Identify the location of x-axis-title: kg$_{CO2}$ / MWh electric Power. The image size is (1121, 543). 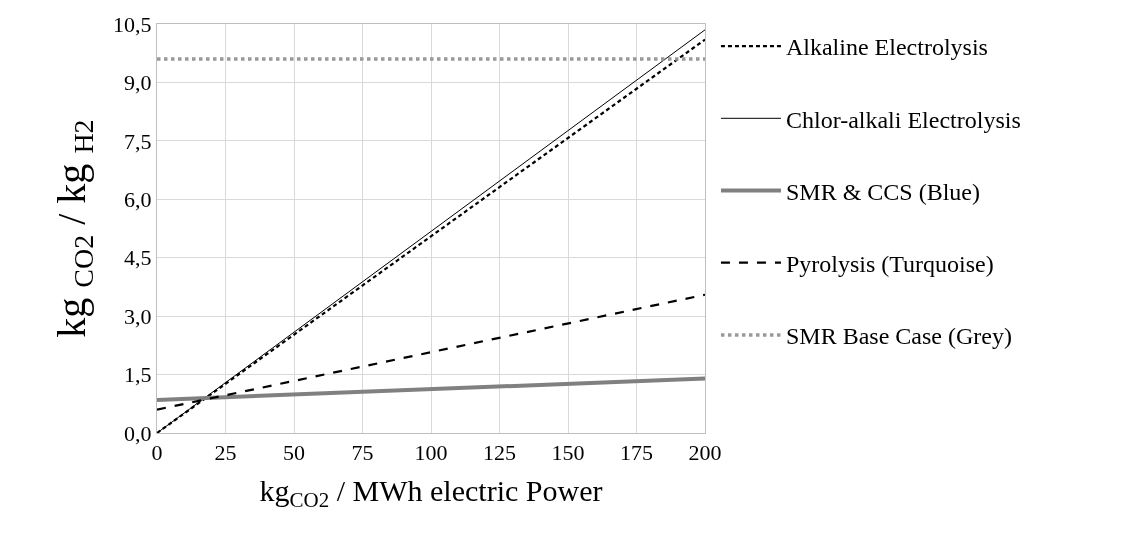
(431, 493).